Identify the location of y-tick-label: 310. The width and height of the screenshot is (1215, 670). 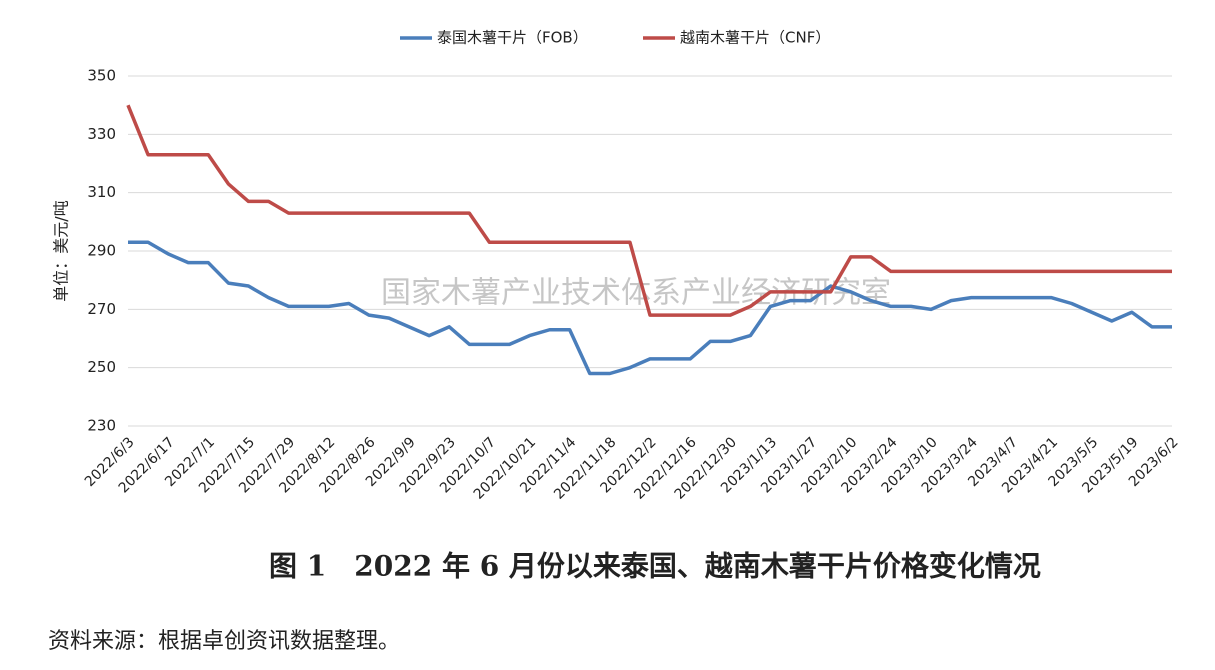
(101, 192).